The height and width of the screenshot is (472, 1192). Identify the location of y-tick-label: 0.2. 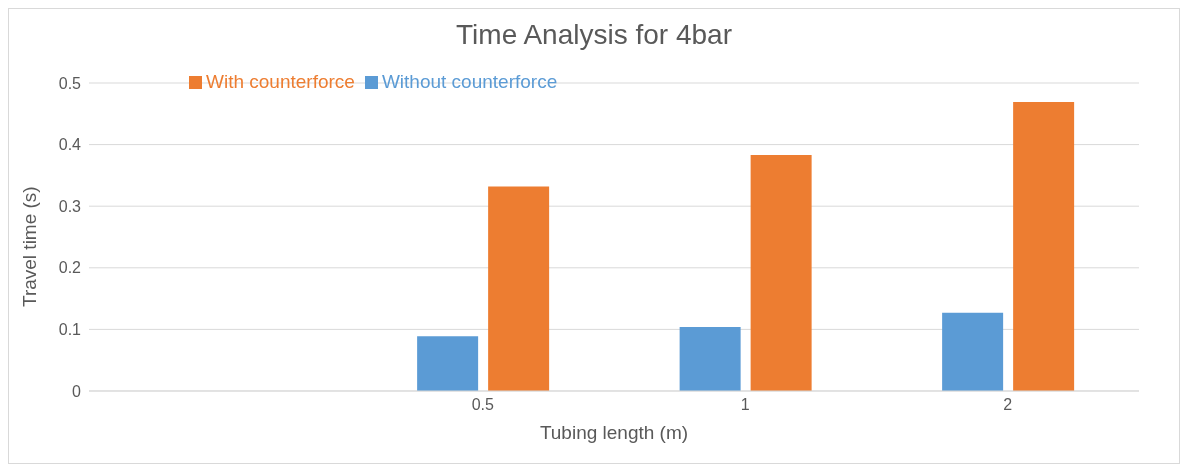
(70, 268).